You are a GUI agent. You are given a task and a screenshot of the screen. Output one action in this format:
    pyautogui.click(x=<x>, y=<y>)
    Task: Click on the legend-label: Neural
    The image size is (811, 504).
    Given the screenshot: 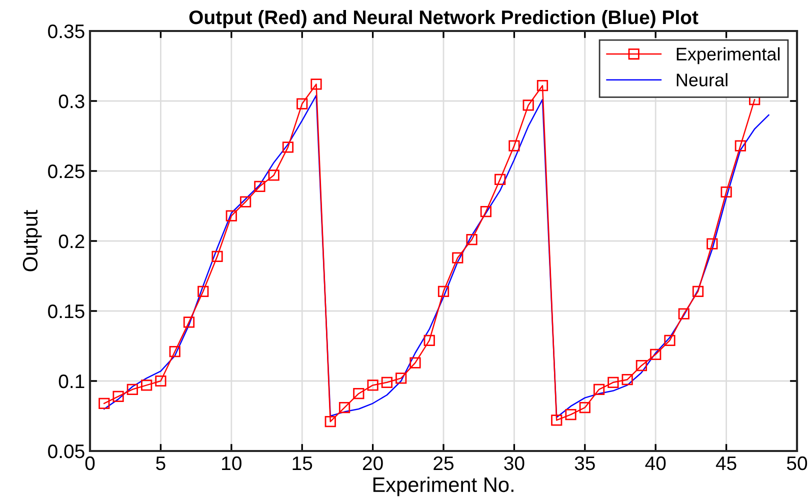 What is the action you would take?
    pyautogui.click(x=702, y=79)
    